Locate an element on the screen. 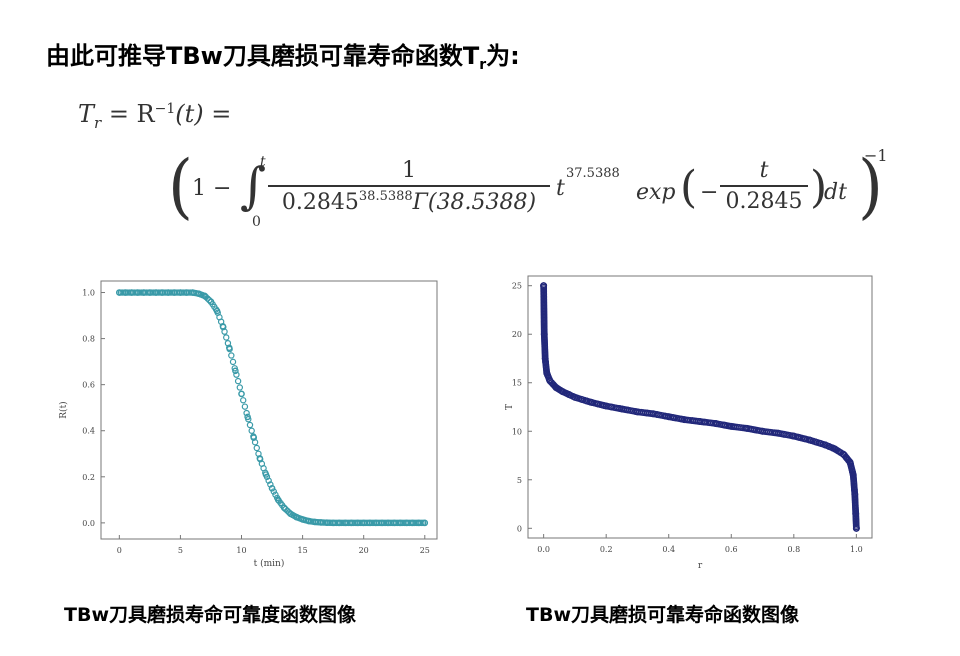  x-axis-label: r is located at coordinates (700, 566).